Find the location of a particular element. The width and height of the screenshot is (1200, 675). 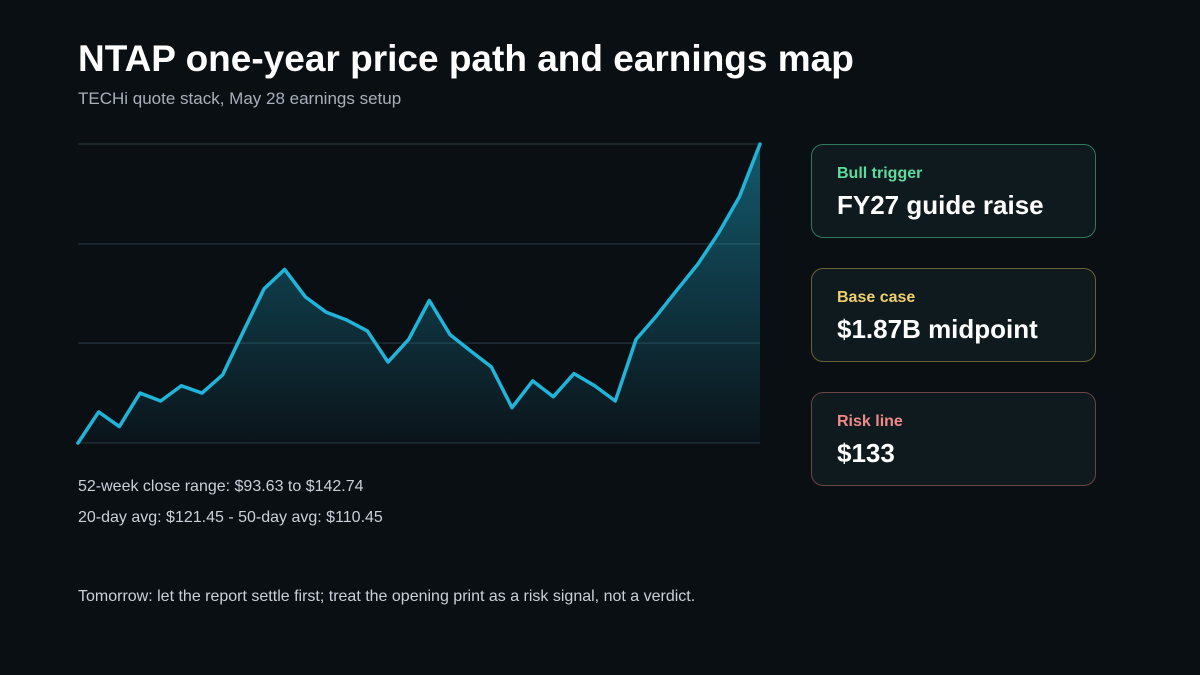

card-value: $1.87B midpoint is located at coordinates (937, 329).